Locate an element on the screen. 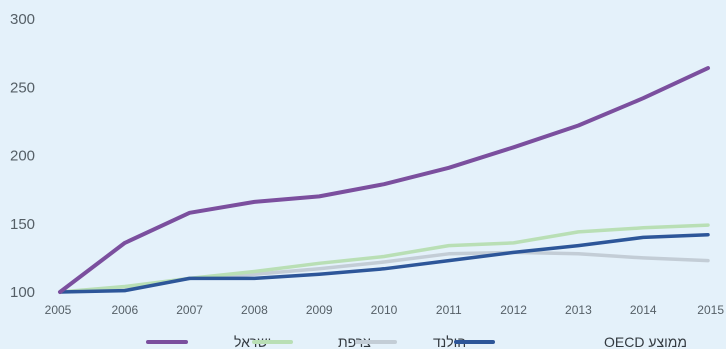 This screenshot has width=726, height=349. y-tick-label: 200 is located at coordinates (22, 156).